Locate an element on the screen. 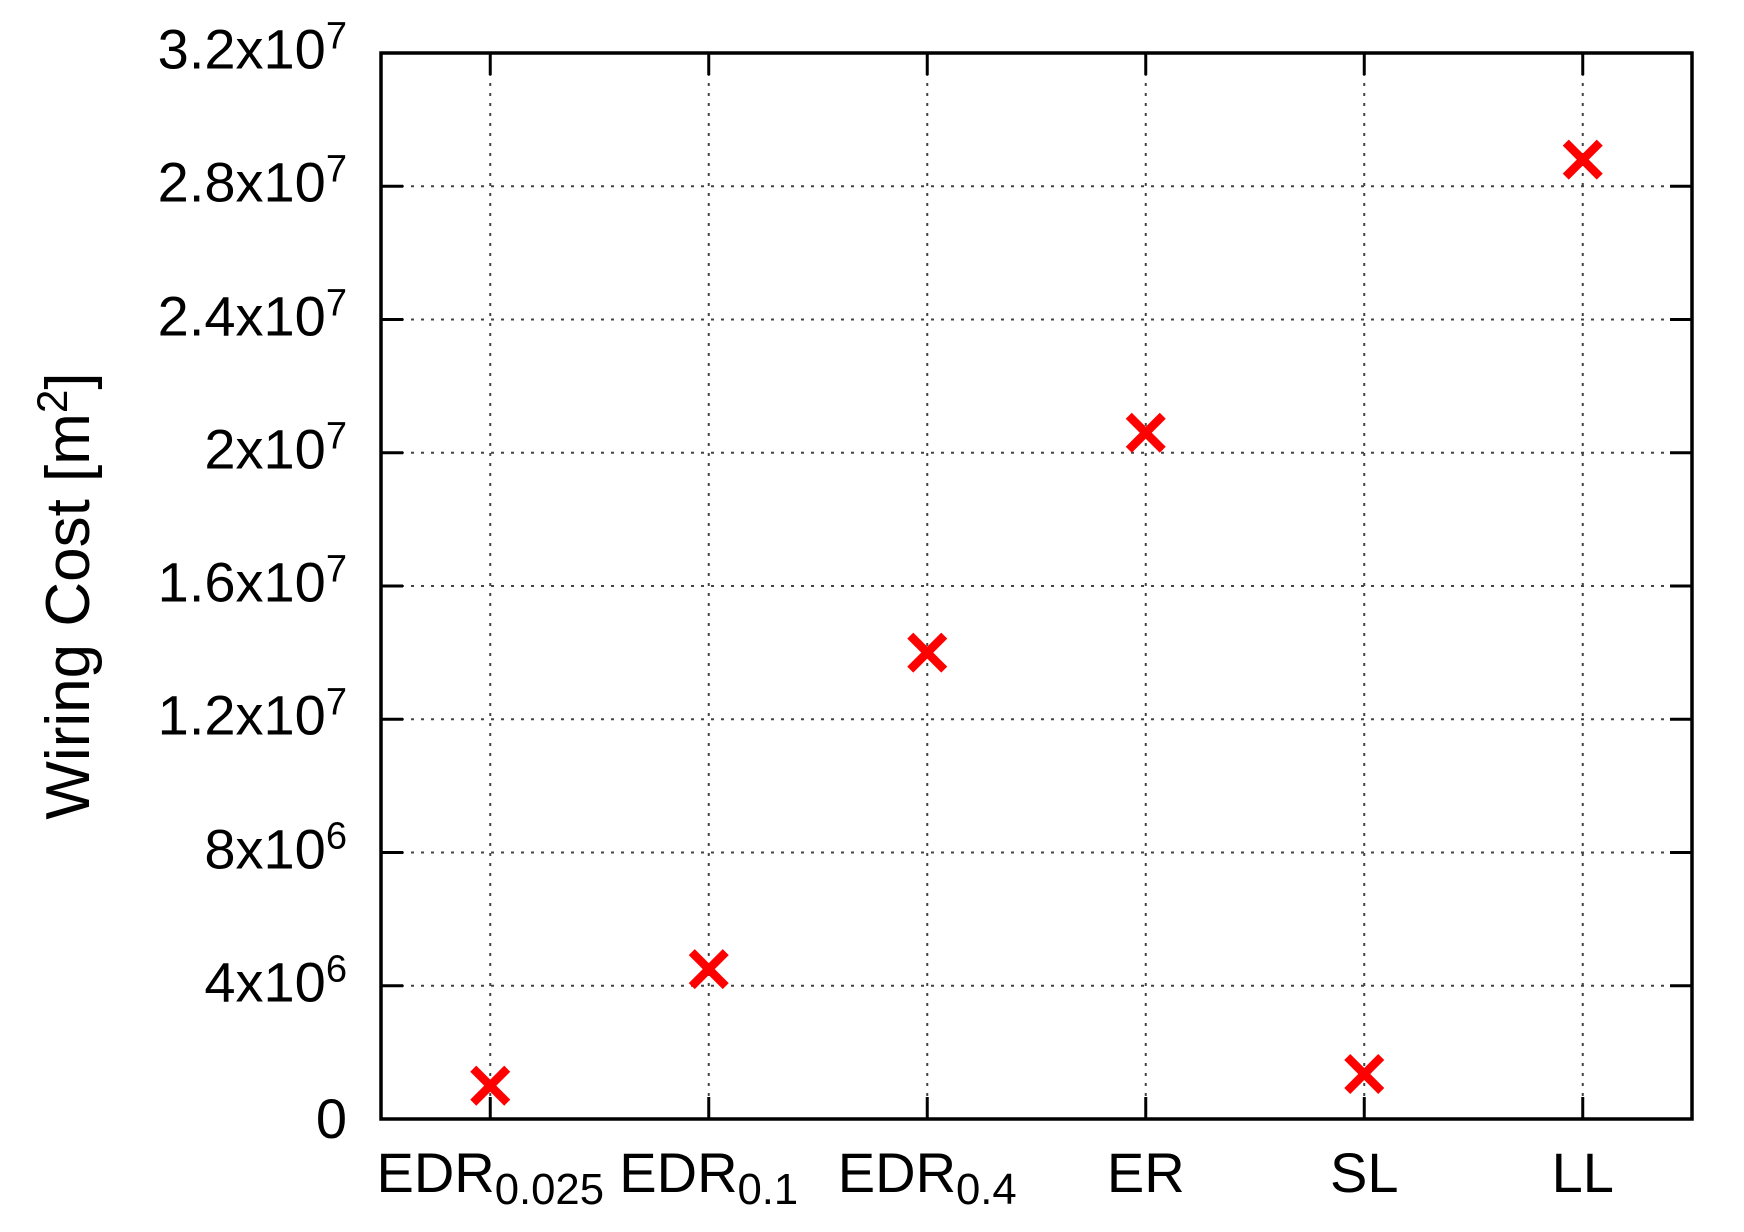  y-tick-label: 2x10⁷ is located at coordinates (275, 449).